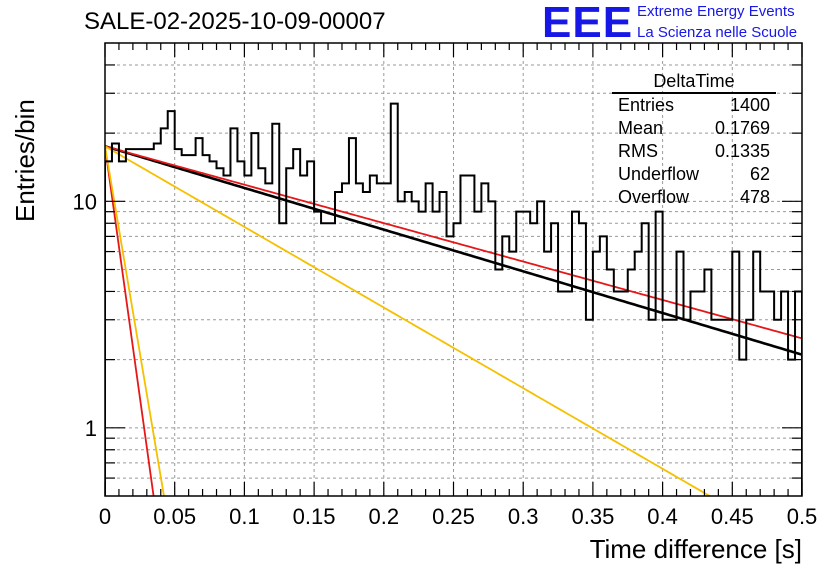 This screenshot has width=836, height=572. What do you see at coordinates (638, 151) in the screenshot?
I see `stats-label: RMS` at bounding box center [638, 151].